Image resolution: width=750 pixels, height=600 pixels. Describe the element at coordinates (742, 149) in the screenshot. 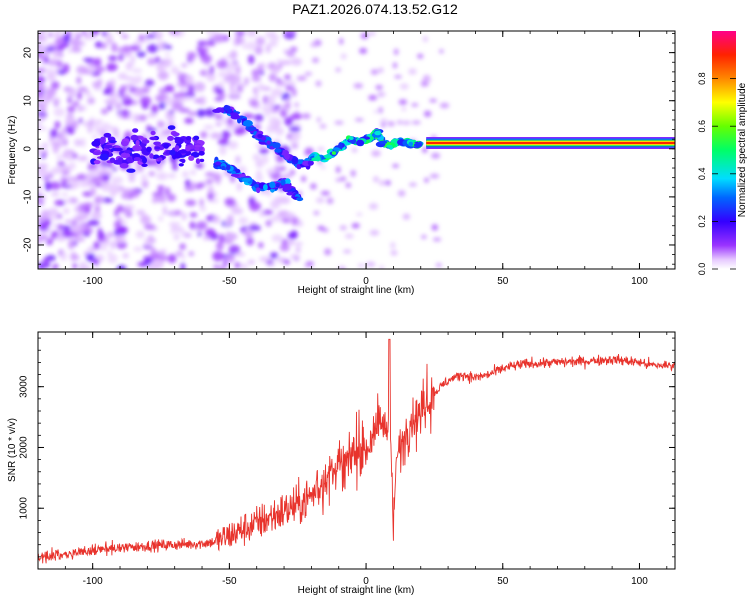

I see `colorbar-label: Normalized spectral amplitude` at that location.